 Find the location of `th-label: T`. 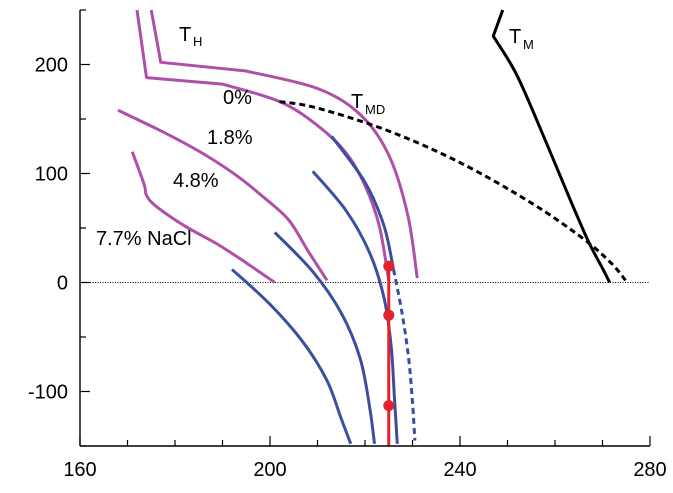

th-label: T is located at coordinates (185, 35).